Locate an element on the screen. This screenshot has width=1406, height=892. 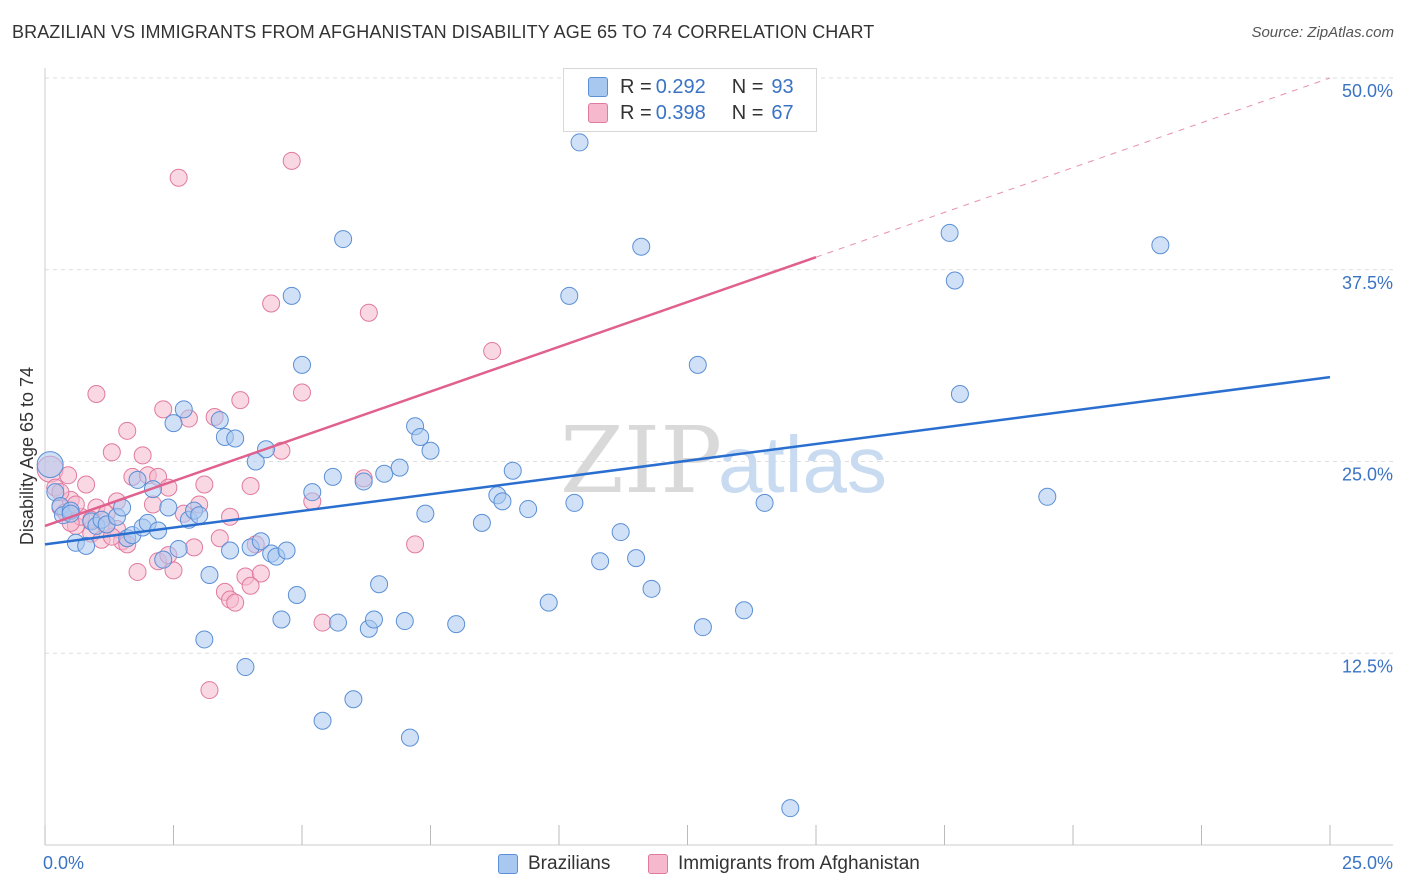
legend-item-brazilians: Brazilians is located at coordinates (554, 864).